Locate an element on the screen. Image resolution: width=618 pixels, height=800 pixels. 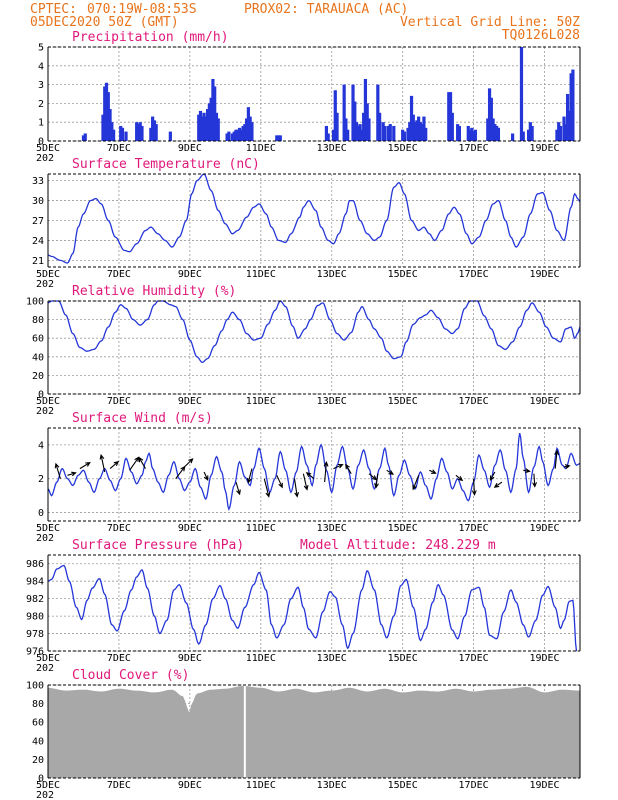
cloud-cover-area is located at coordinates (314, 731).